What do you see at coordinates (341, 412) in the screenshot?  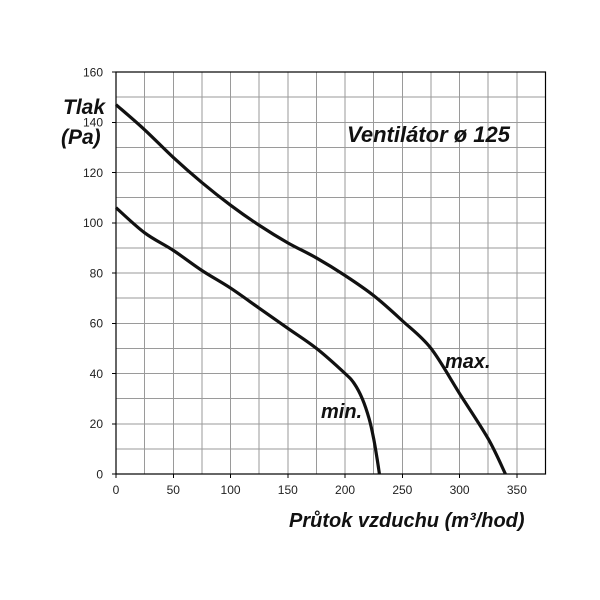 I see `series-label-min: min.` at bounding box center [341, 412].